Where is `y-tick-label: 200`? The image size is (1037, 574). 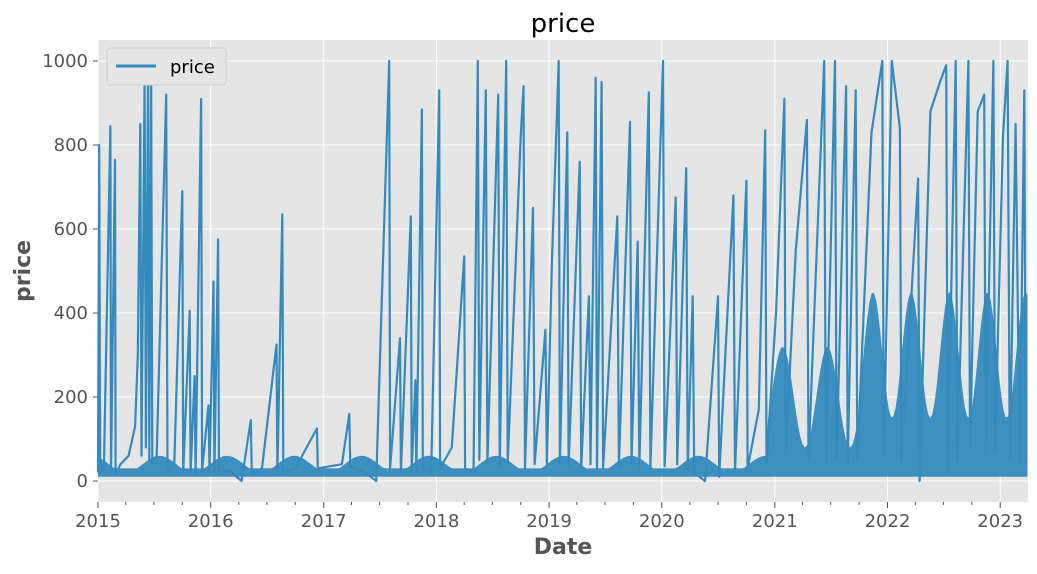
y-tick-label: 200 is located at coordinates (71, 397).